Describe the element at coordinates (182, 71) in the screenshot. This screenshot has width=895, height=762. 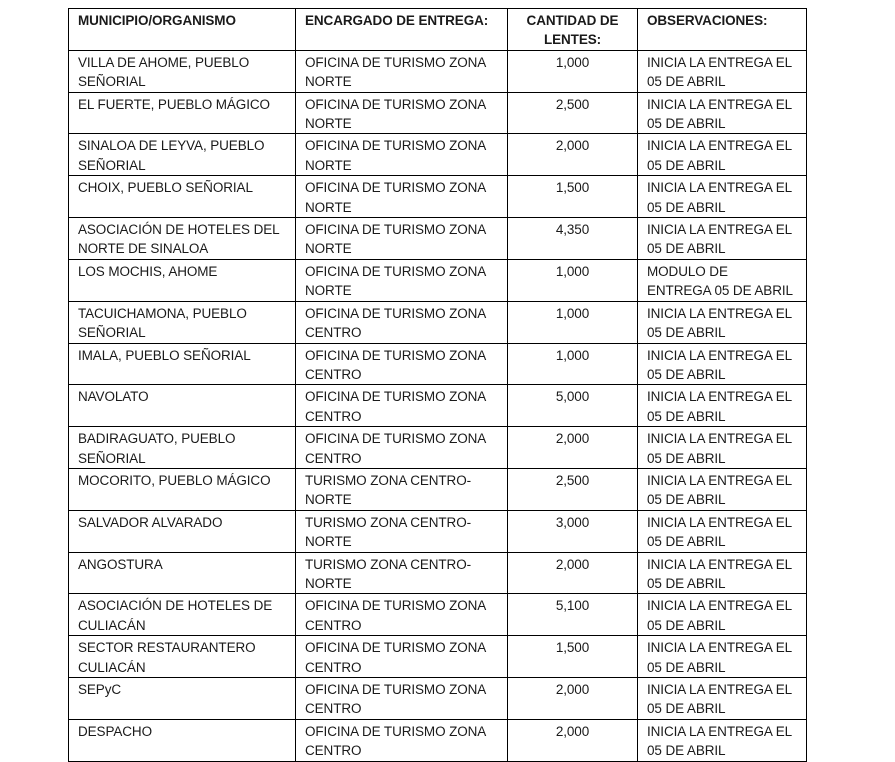
I see `cell-municipio: VILLA DE AHOME, PUEBLO SEÑORIAL` at that location.